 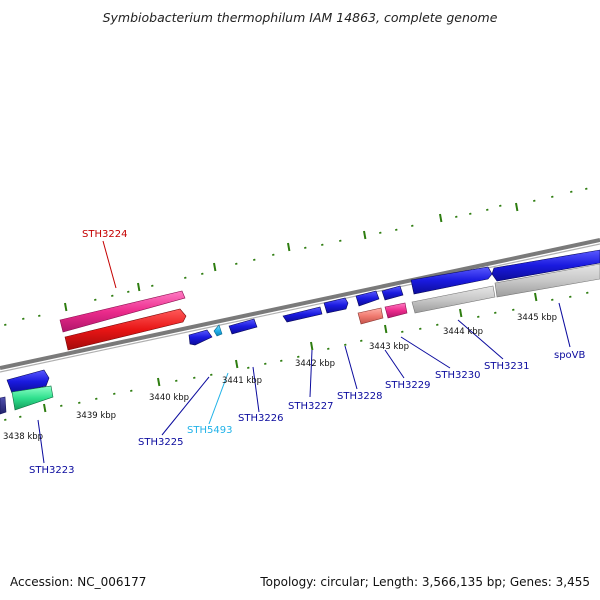 What do you see at coordinates (78, 582) in the screenshot?
I see `accession-label: Accession: NC_006177` at bounding box center [78, 582].